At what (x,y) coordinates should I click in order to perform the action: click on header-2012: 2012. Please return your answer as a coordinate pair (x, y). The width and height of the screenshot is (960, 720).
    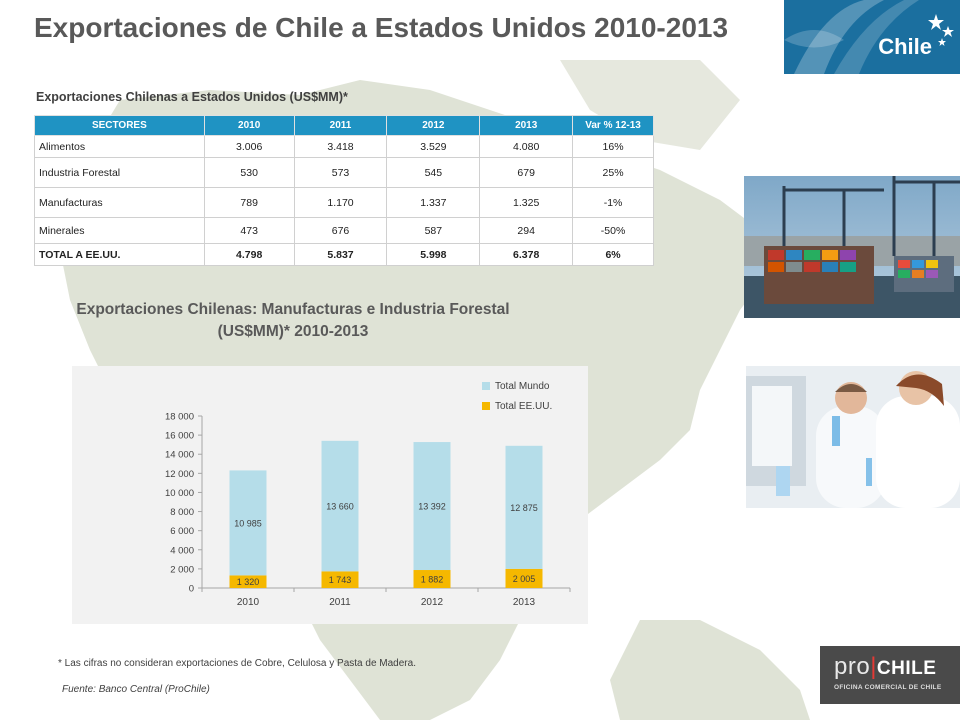
    Looking at the image, I should click on (433, 125).